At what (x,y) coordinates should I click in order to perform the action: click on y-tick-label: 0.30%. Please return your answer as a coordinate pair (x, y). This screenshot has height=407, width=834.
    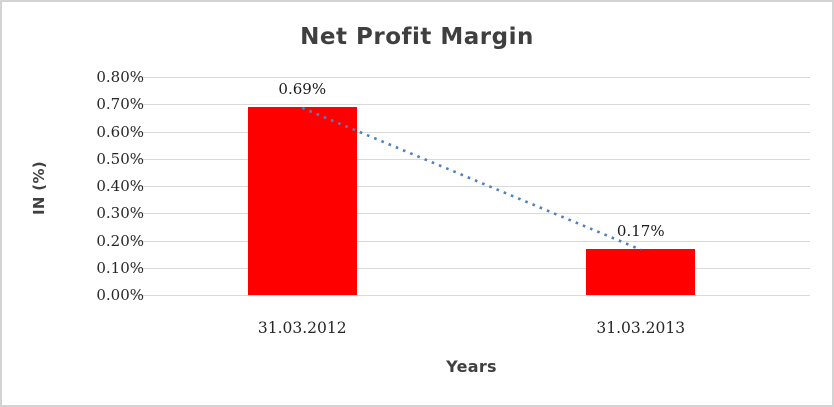
    Looking at the image, I should click on (120, 213).